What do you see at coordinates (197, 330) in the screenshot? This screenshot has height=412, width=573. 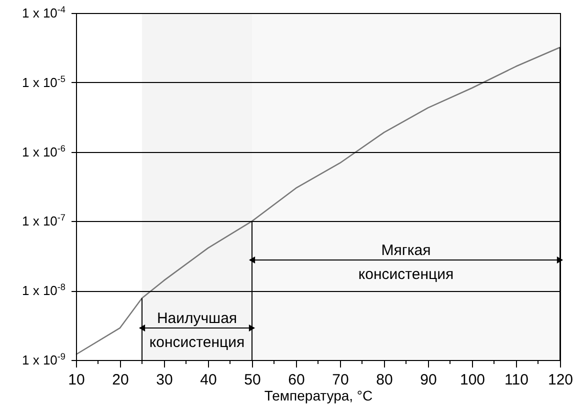 I see `band-label: Наилучшая консистенция` at bounding box center [197, 330].